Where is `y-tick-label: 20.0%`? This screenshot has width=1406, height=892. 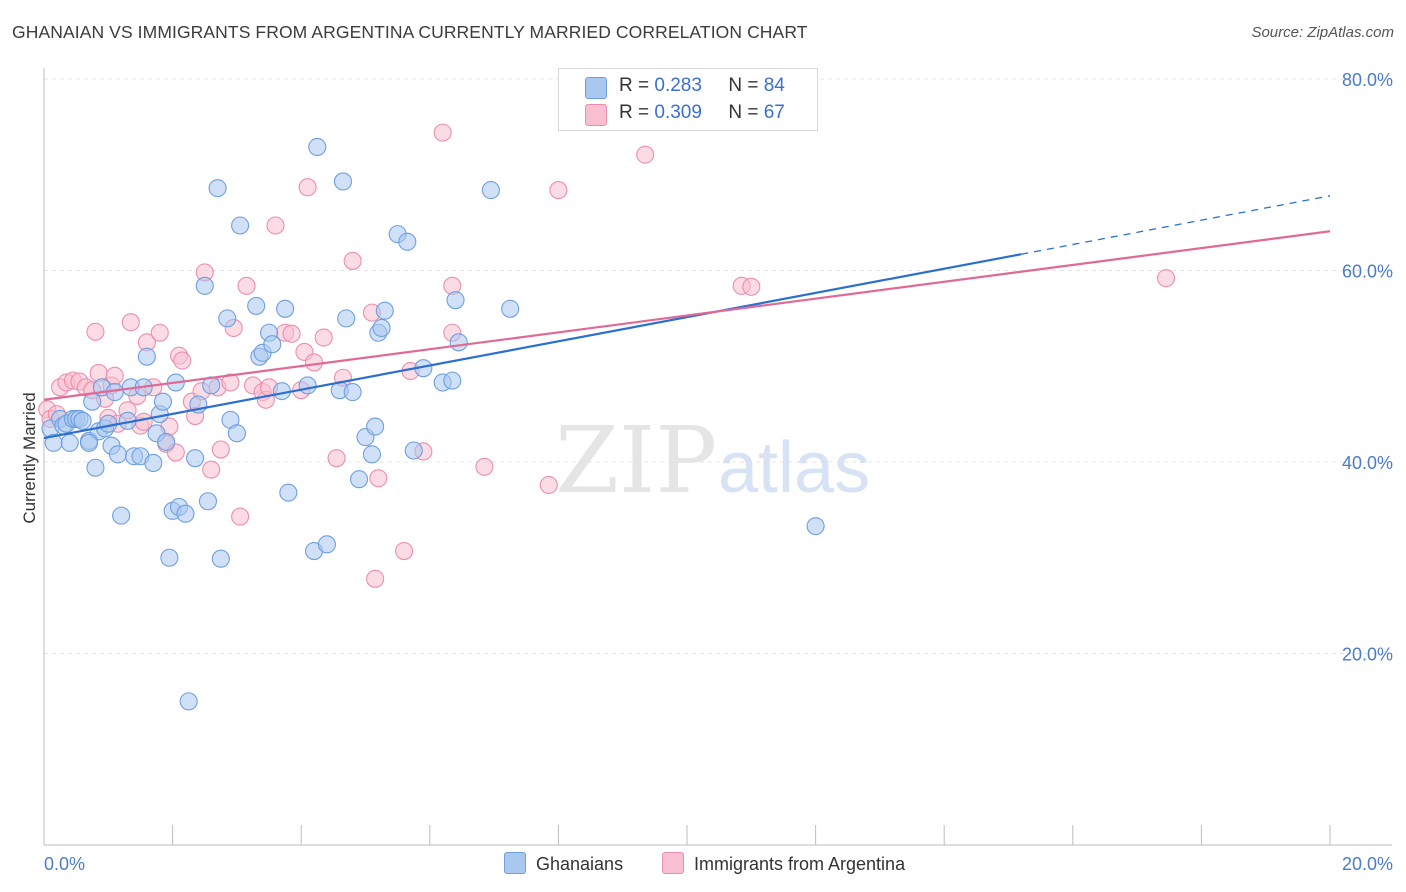
y-tick-label: 20.0% is located at coordinates (1367, 655).